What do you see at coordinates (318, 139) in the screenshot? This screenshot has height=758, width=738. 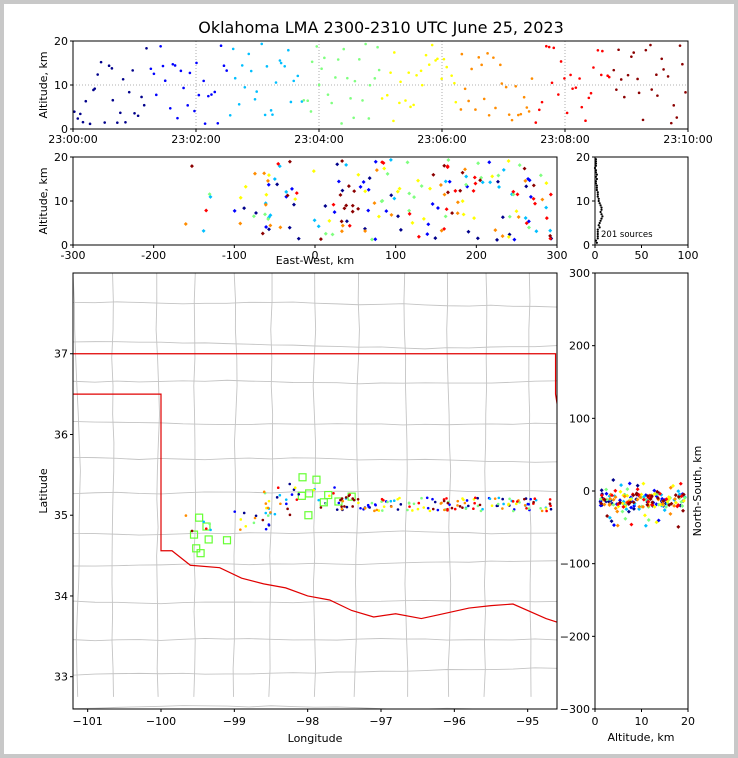 I see `time-height-xtick-label: 23:04:00` at bounding box center [318, 139].